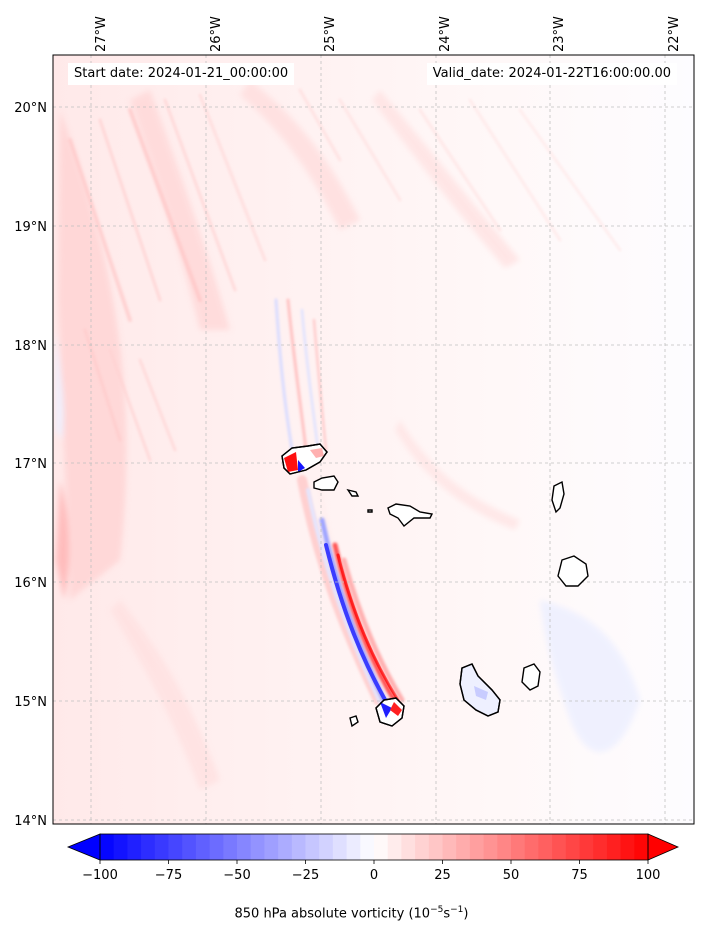  I want to click on island-sal, so click(558, 497).